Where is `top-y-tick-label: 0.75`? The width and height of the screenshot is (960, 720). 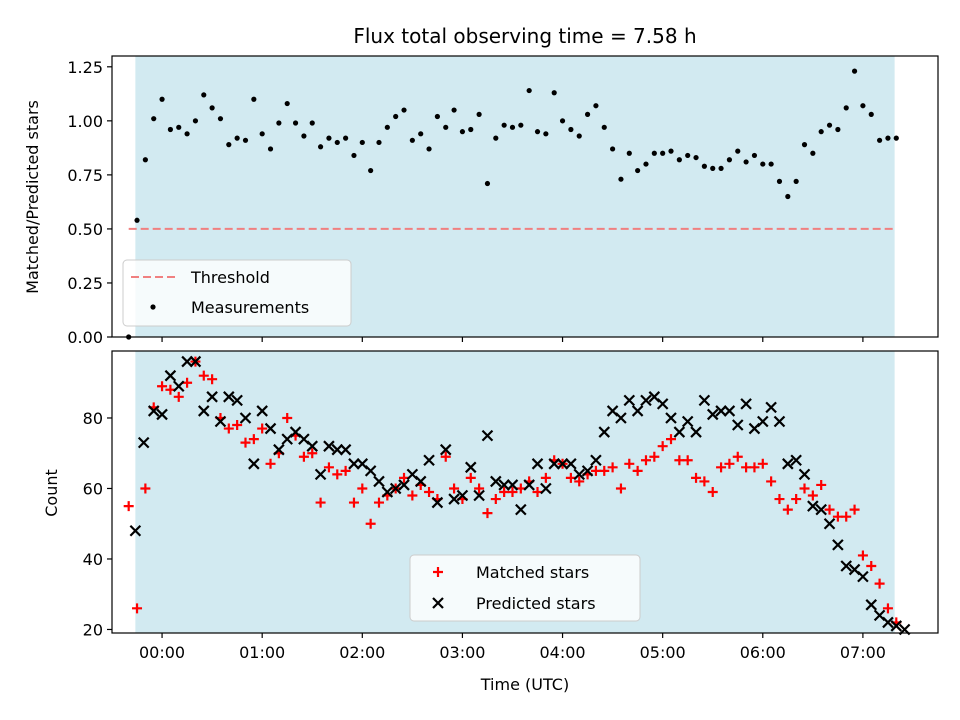 top-y-tick-label: 0.75 is located at coordinates (85, 175).